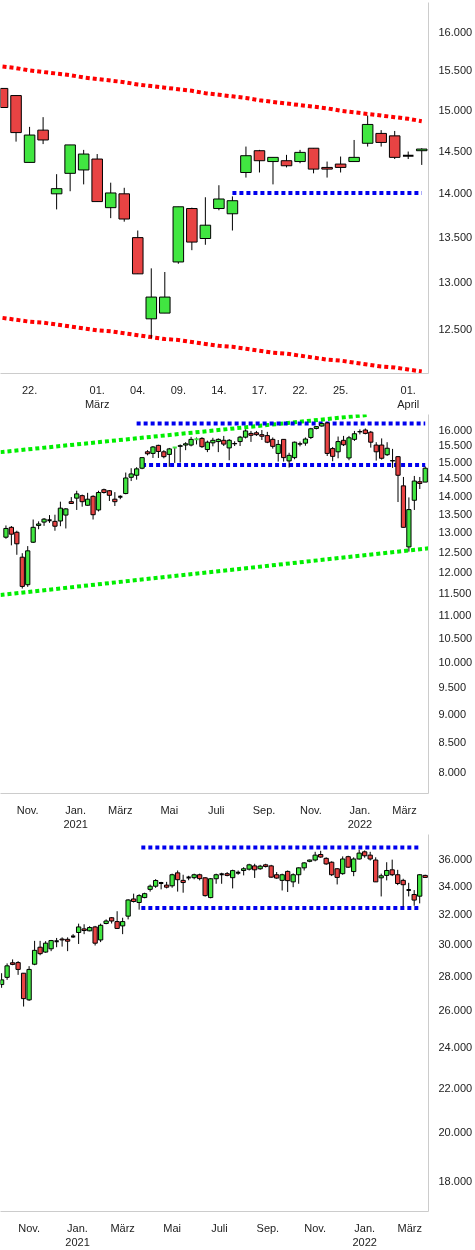 The width and height of the screenshot is (475, 1250). What do you see at coordinates (455, 943) in the screenshot?
I see `y-tick-label: 30.000` at bounding box center [455, 943].